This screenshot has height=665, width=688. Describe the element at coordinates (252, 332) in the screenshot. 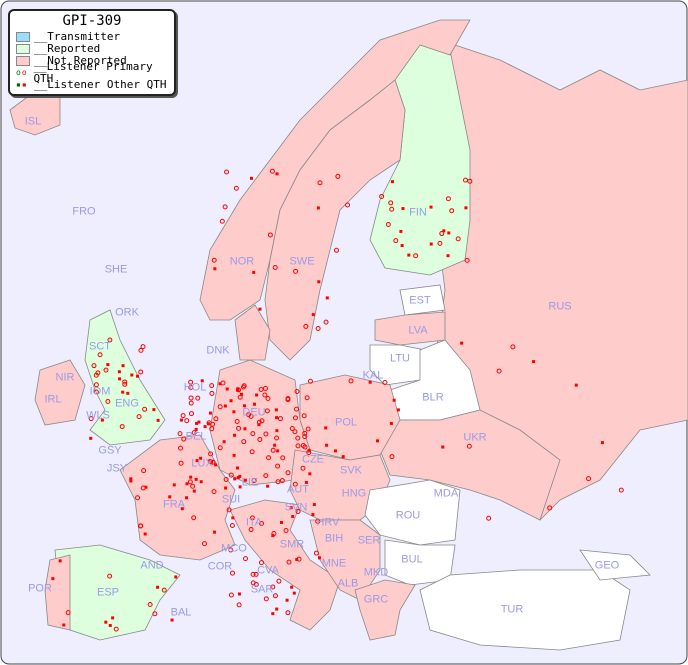

I see `country-dnk` at that location.